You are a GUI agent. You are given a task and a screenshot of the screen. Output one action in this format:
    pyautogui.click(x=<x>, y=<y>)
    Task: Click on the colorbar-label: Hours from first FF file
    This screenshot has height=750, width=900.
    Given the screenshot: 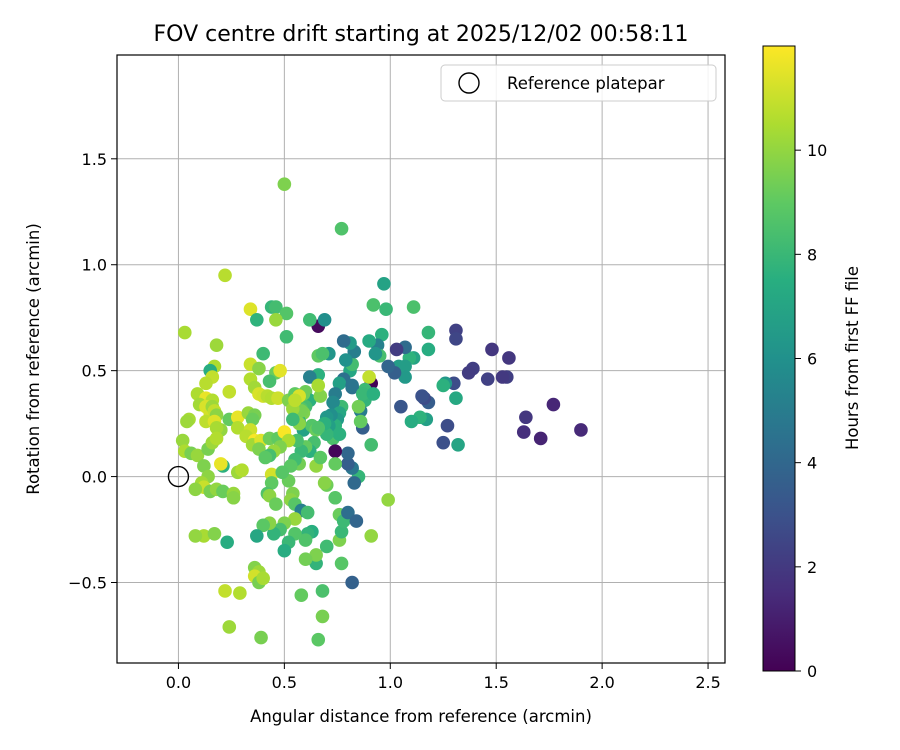 What is the action you would take?
    pyautogui.click(x=852, y=358)
    